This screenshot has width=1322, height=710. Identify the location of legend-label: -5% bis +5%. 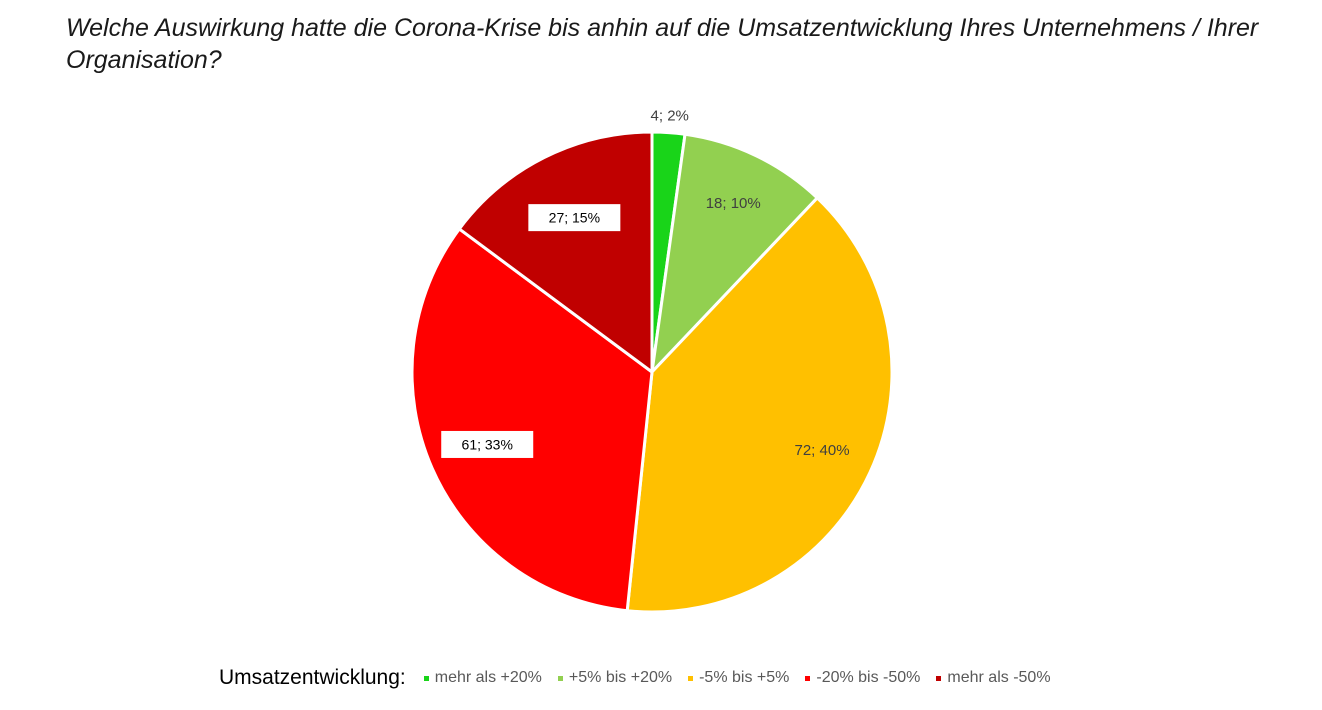
(744, 677).